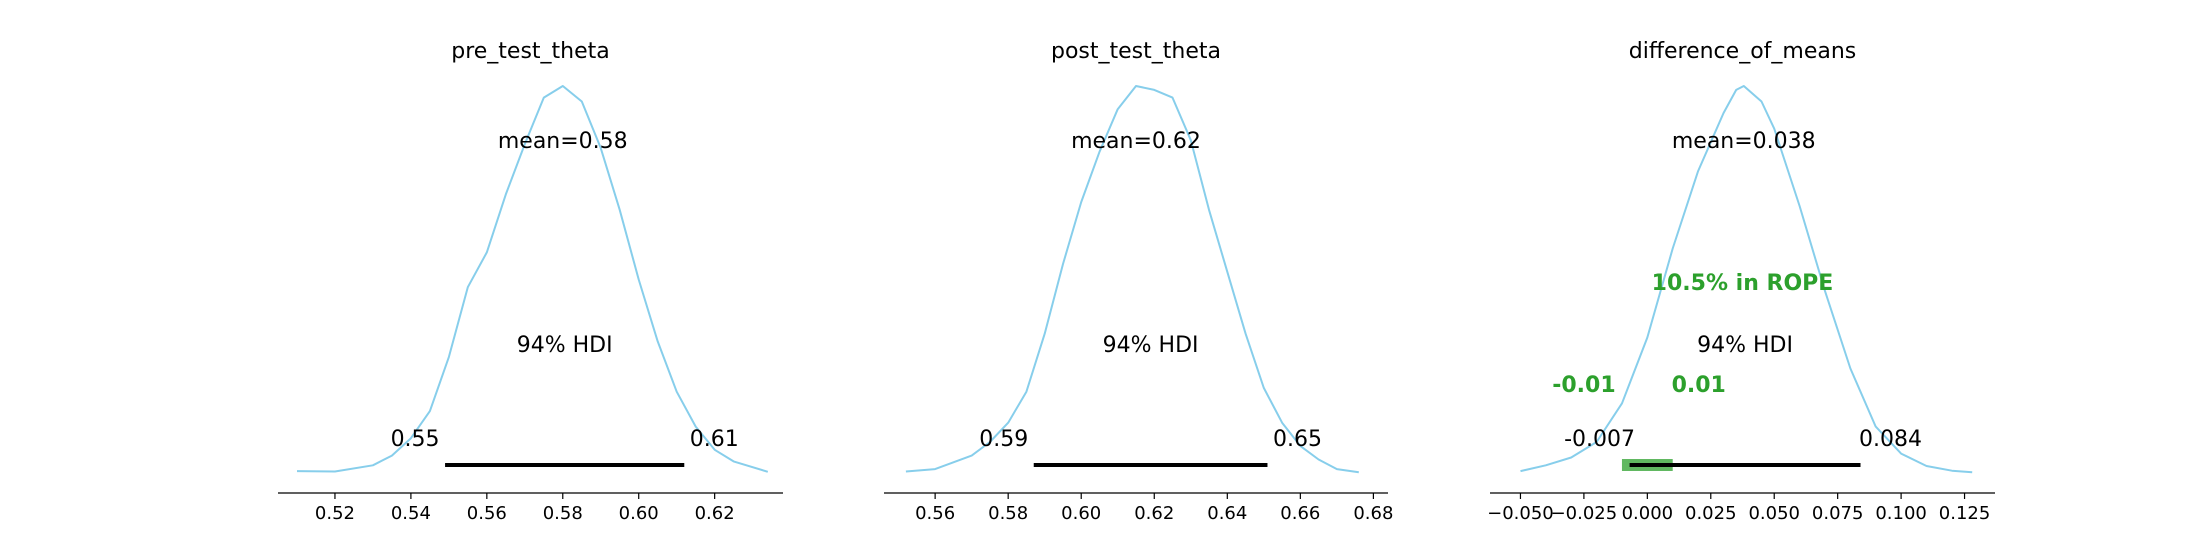 Image resolution: width=2208 pixels, height=552 pixels. Describe the element at coordinates (411, 513) in the screenshot. I see `x-tick-label: 0.54` at that location.